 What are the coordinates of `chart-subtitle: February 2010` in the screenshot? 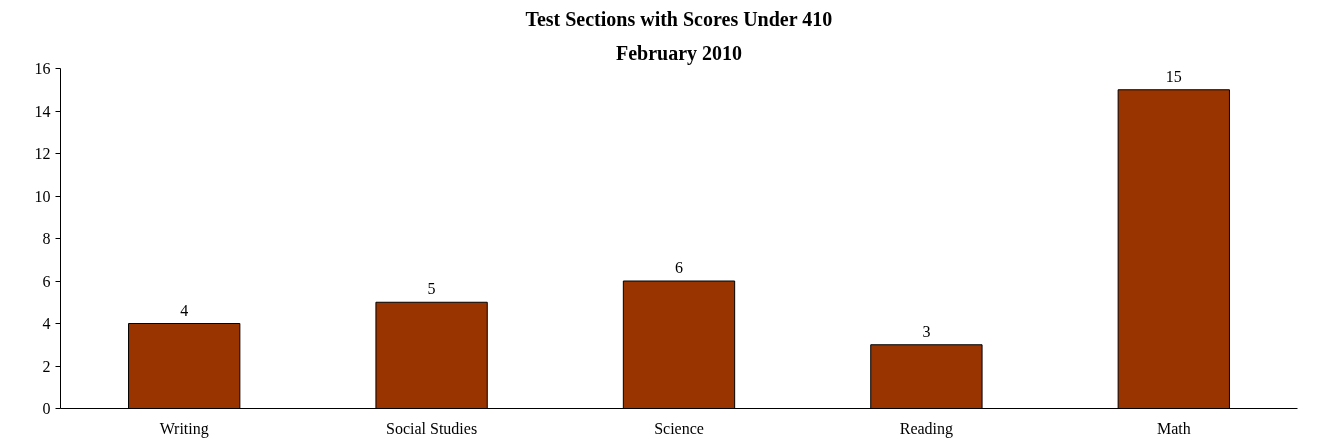 It's located at (679, 53).